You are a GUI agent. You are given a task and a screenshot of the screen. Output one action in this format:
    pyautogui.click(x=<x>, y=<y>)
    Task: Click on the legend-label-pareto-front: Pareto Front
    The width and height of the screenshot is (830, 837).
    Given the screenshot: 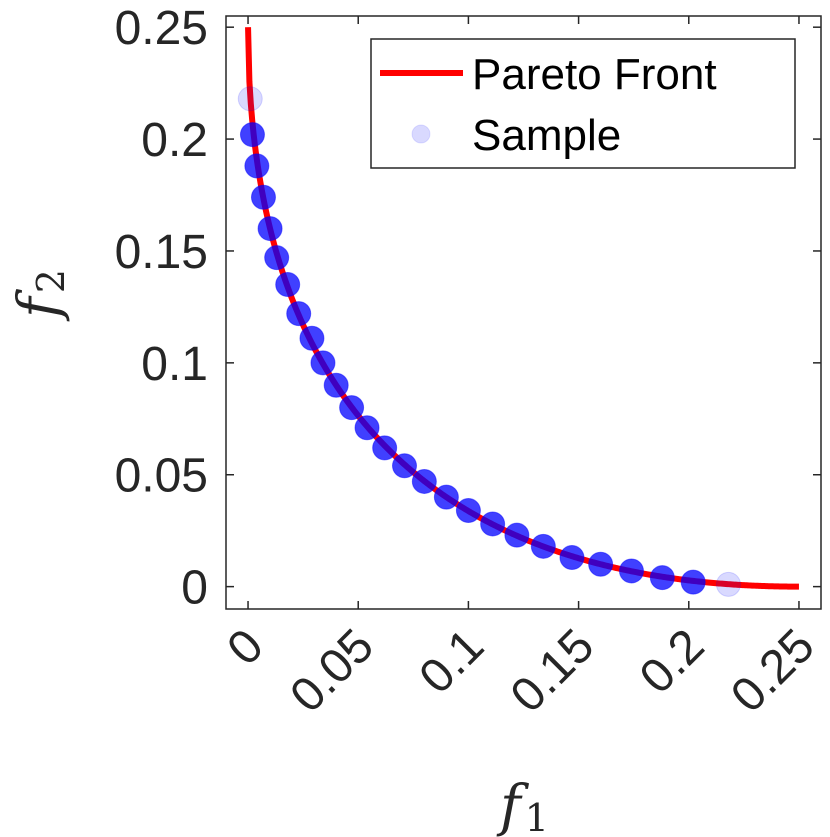 What is the action you would take?
    pyautogui.click(x=594, y=74)
    